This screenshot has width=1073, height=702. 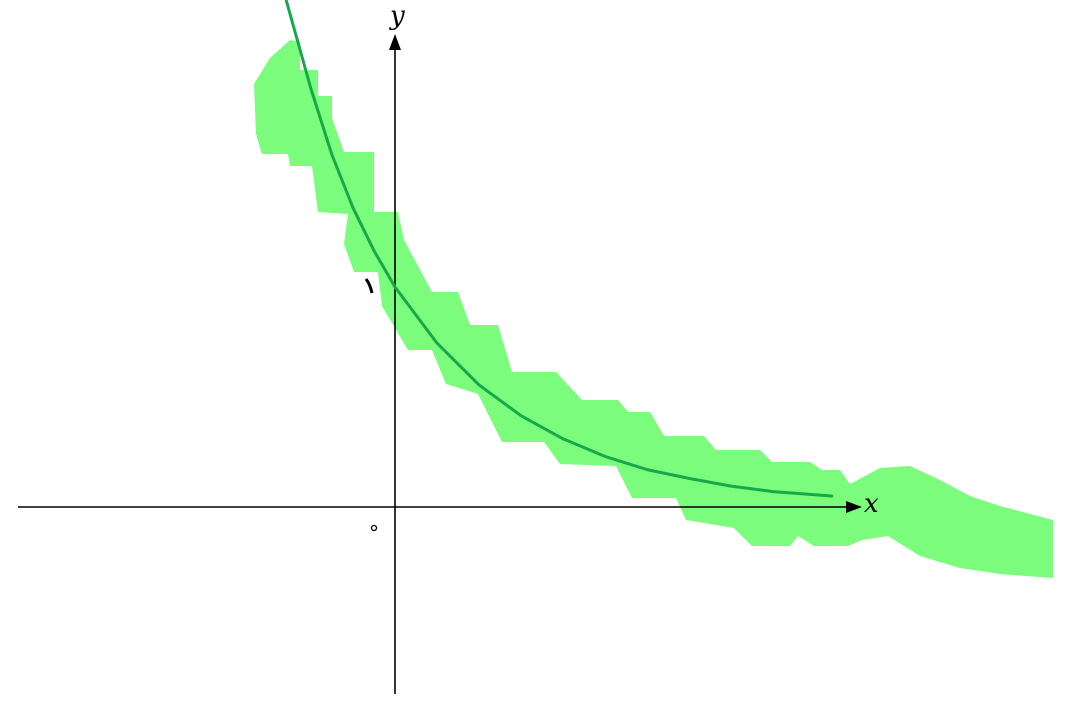 I want to click on y-axis-arrowhead, so click(x=395, y=42).